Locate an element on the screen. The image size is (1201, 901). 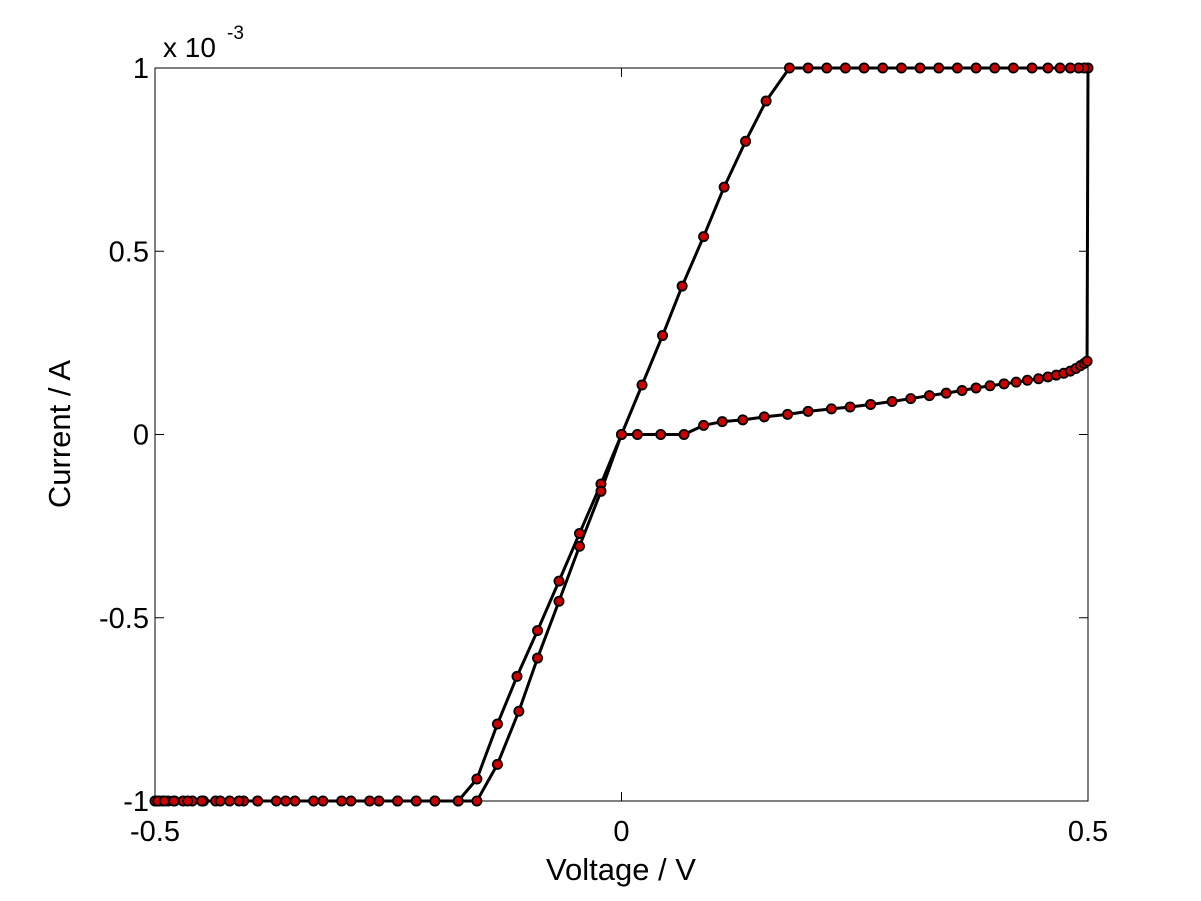
x-axis-title: Voltage / V is located at coordinates (621, 869).